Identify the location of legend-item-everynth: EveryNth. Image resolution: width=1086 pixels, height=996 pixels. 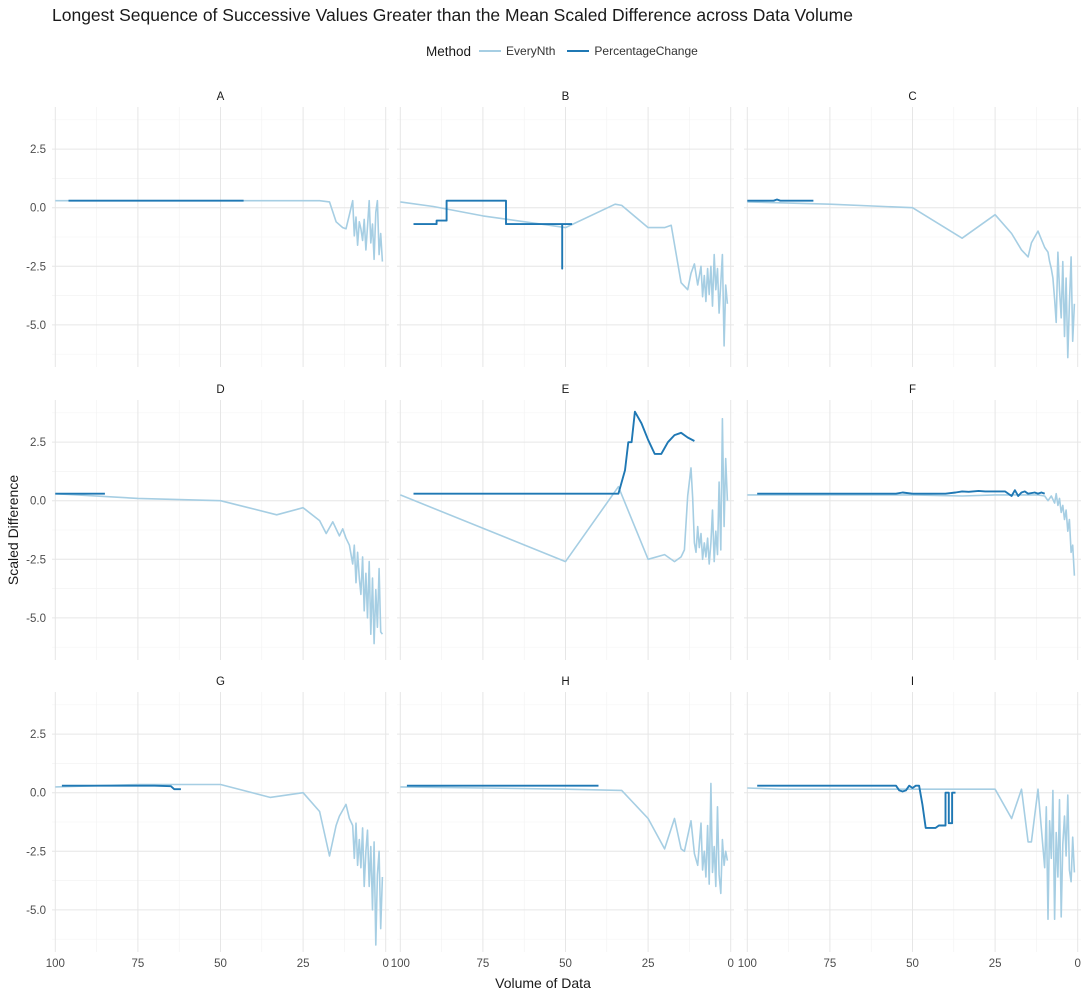
(517, 51).